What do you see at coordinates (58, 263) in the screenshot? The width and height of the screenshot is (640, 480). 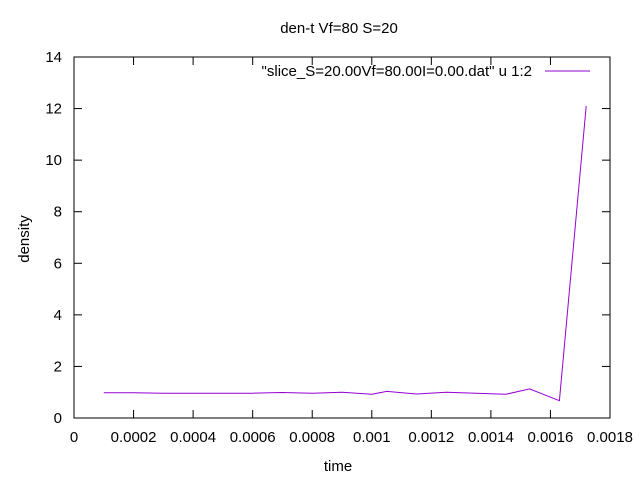 I see `y-tick-label: 6` at bounding box center [58, 263].